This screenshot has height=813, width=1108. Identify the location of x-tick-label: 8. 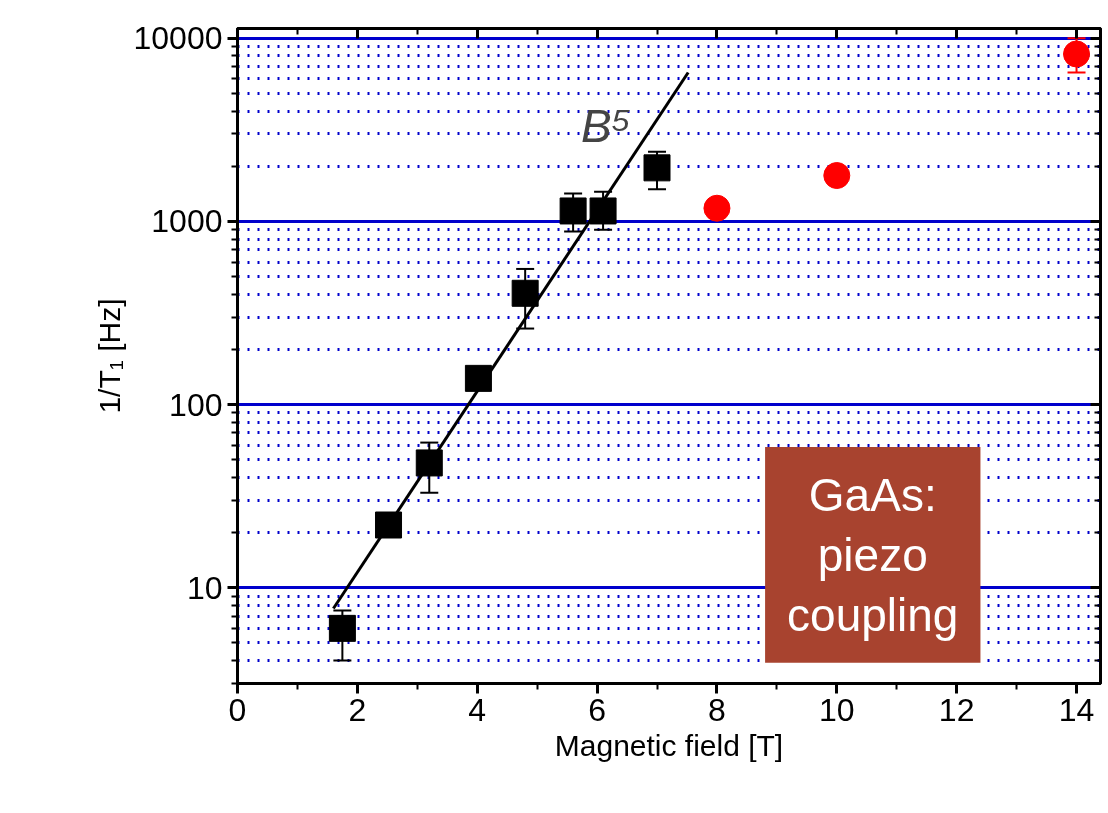
(717, 709).